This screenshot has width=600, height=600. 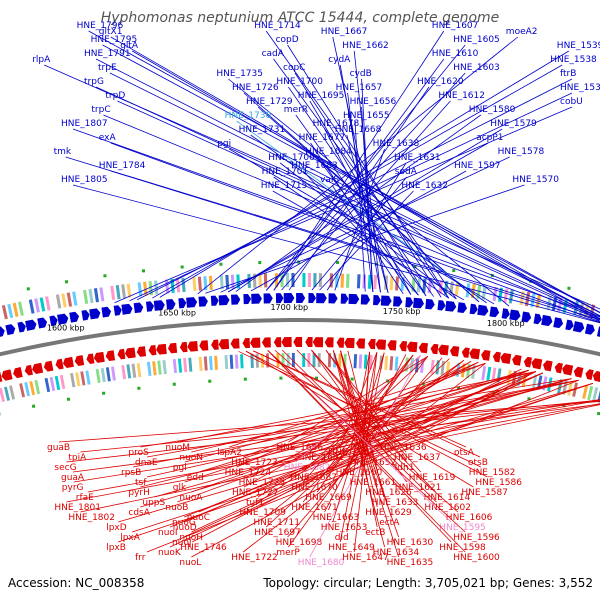 I want to click on gene-label: pyrG, so click(x=73, y=488).